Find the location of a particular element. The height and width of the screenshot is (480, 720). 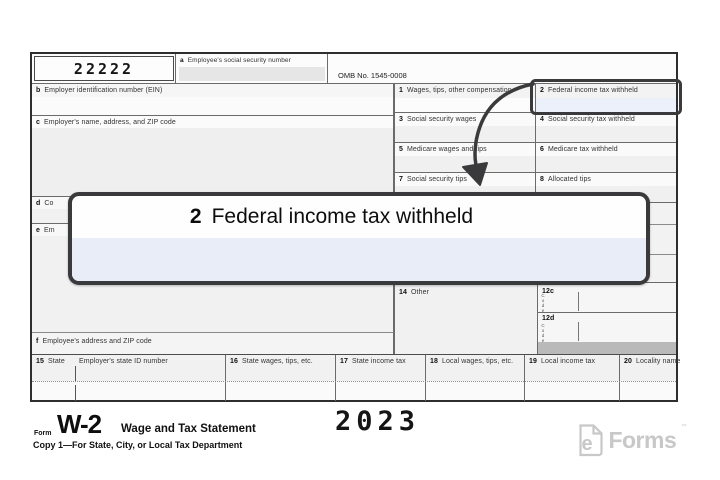

eforms-logo-text: Forms is located at coordinates (642, 440).